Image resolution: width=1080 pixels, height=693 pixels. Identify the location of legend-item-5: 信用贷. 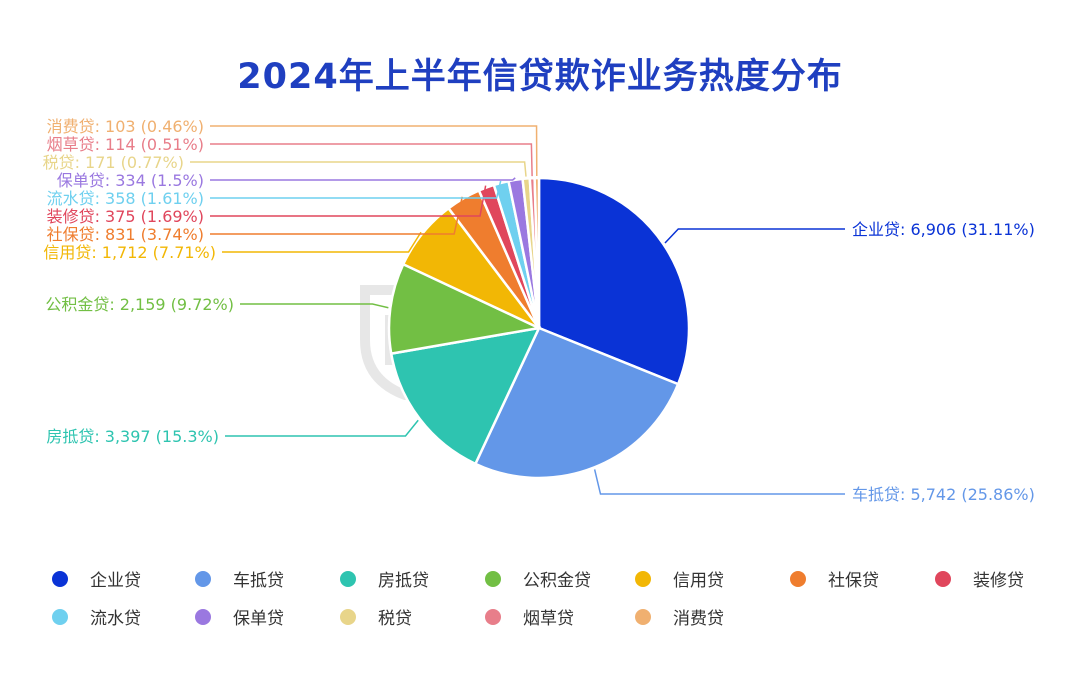
(679, 578).